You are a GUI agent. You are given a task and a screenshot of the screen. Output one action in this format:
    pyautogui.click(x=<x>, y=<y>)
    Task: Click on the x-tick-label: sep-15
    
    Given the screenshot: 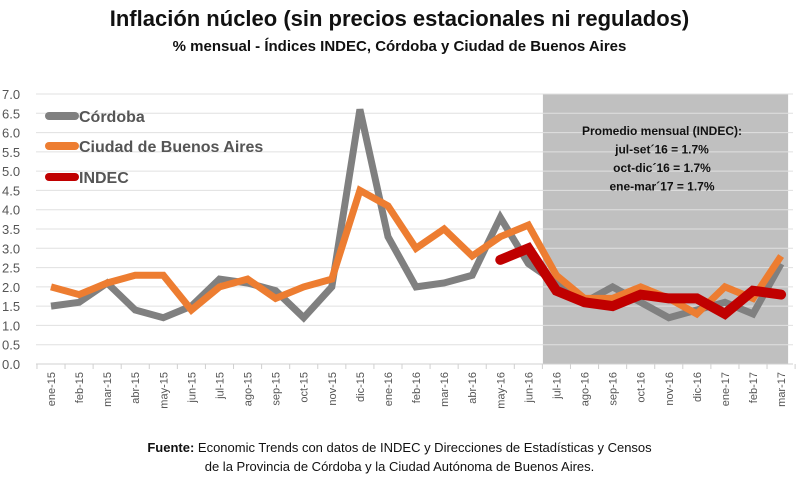 What is the action you would take?
    pyautogui.click(x=277, y=389)
    